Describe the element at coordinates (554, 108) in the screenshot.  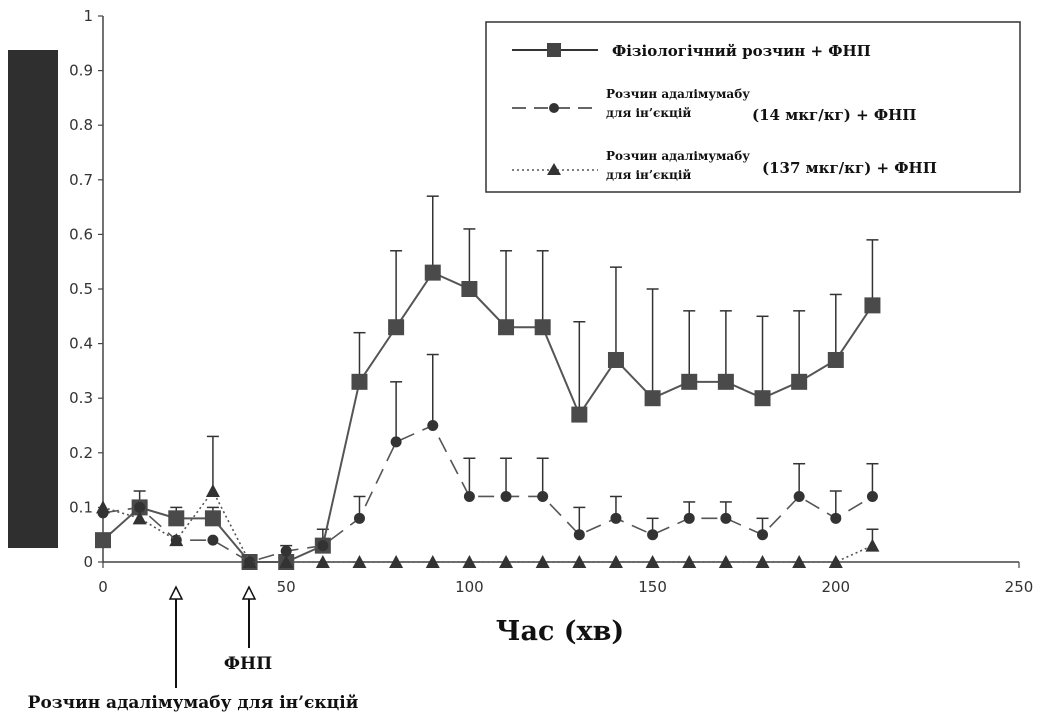
I see `legend-marker-circle` at that location.